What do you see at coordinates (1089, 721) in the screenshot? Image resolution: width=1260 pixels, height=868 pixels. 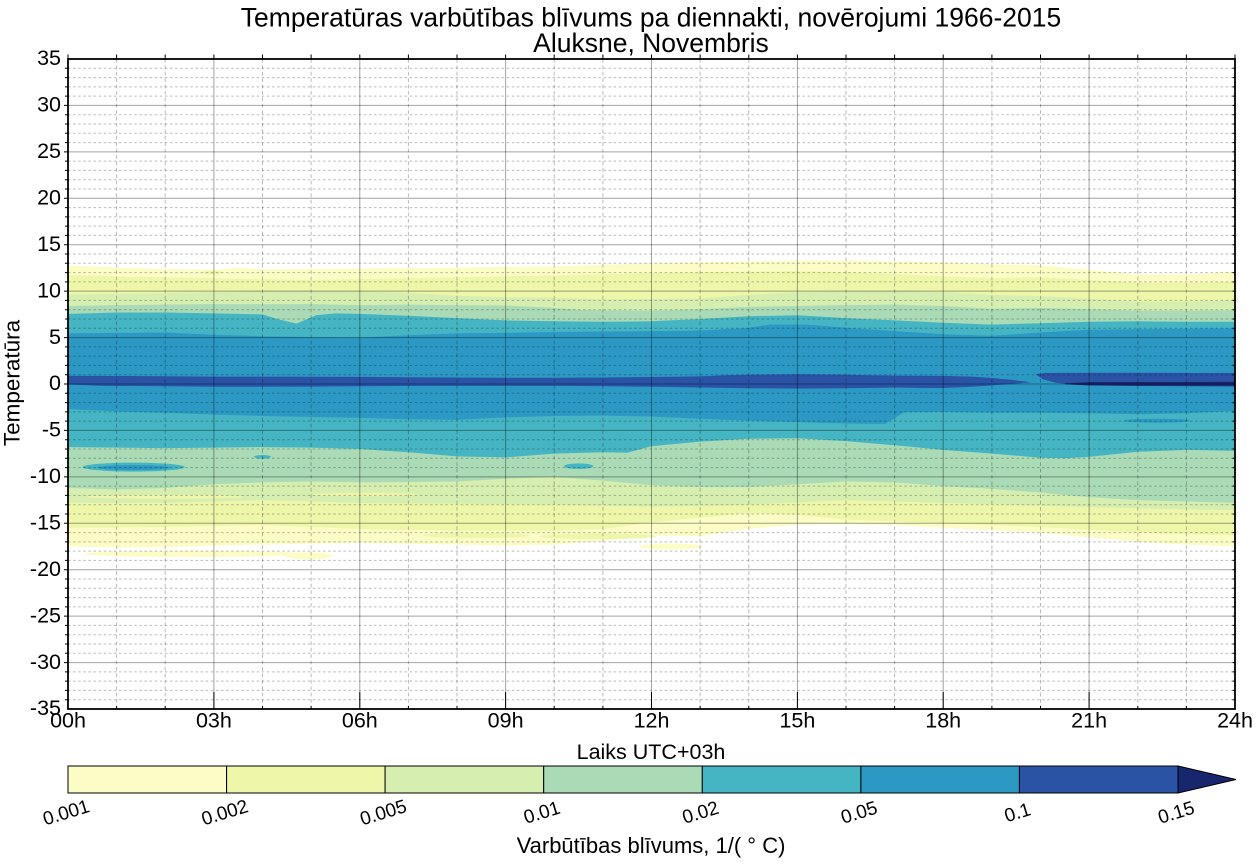 I see `svg-text: 21h` at bounding box center [1089, 721].